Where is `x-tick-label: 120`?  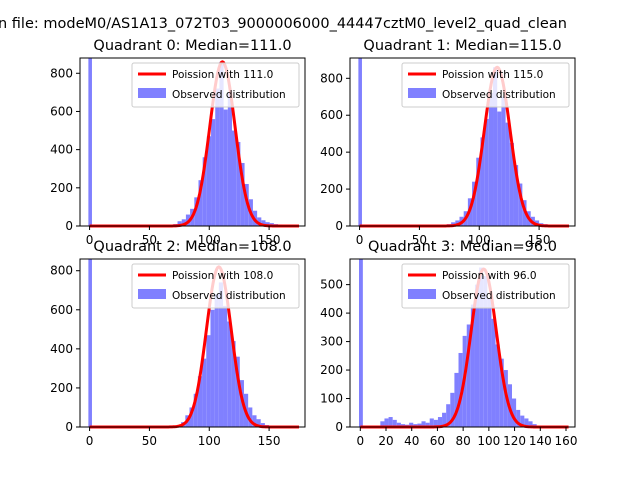
x-tick-label: 120 is located at coordinates (514, 441).